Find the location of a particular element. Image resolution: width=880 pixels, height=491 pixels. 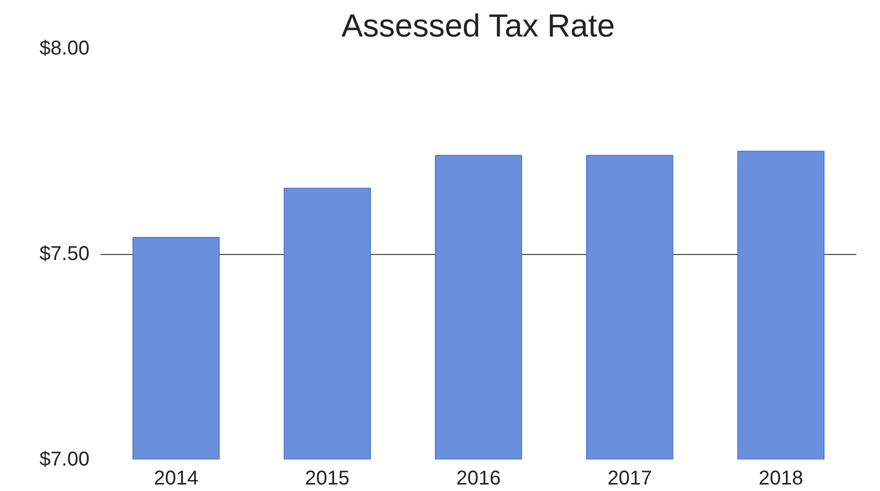

y-tick-label: $7.50 is located at coordinates (64, 254).